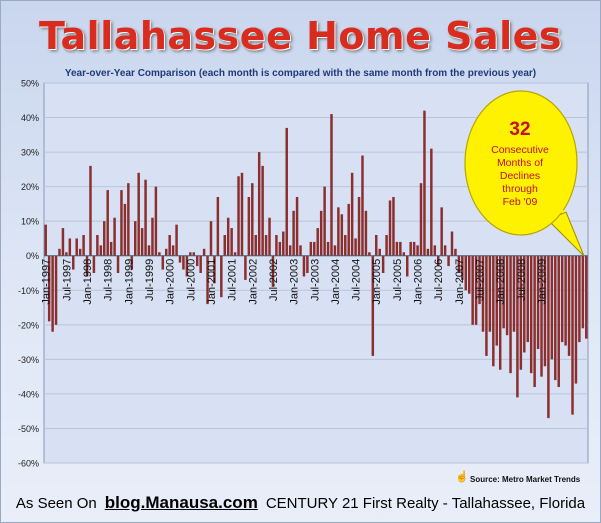 The width and height of the screenshot is (601, 523). I want to click on x-tick-label: Jul-2000, so click(191, 280).